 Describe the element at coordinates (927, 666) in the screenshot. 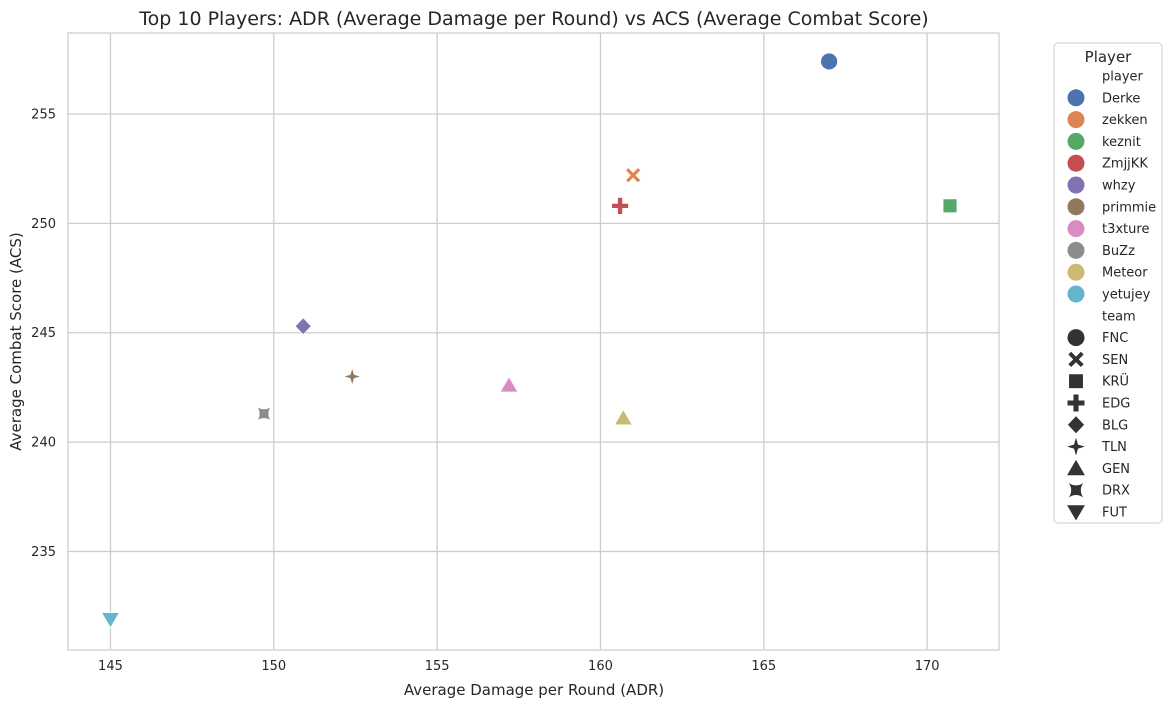

I see `x-tick-label-170: 170` at that location.